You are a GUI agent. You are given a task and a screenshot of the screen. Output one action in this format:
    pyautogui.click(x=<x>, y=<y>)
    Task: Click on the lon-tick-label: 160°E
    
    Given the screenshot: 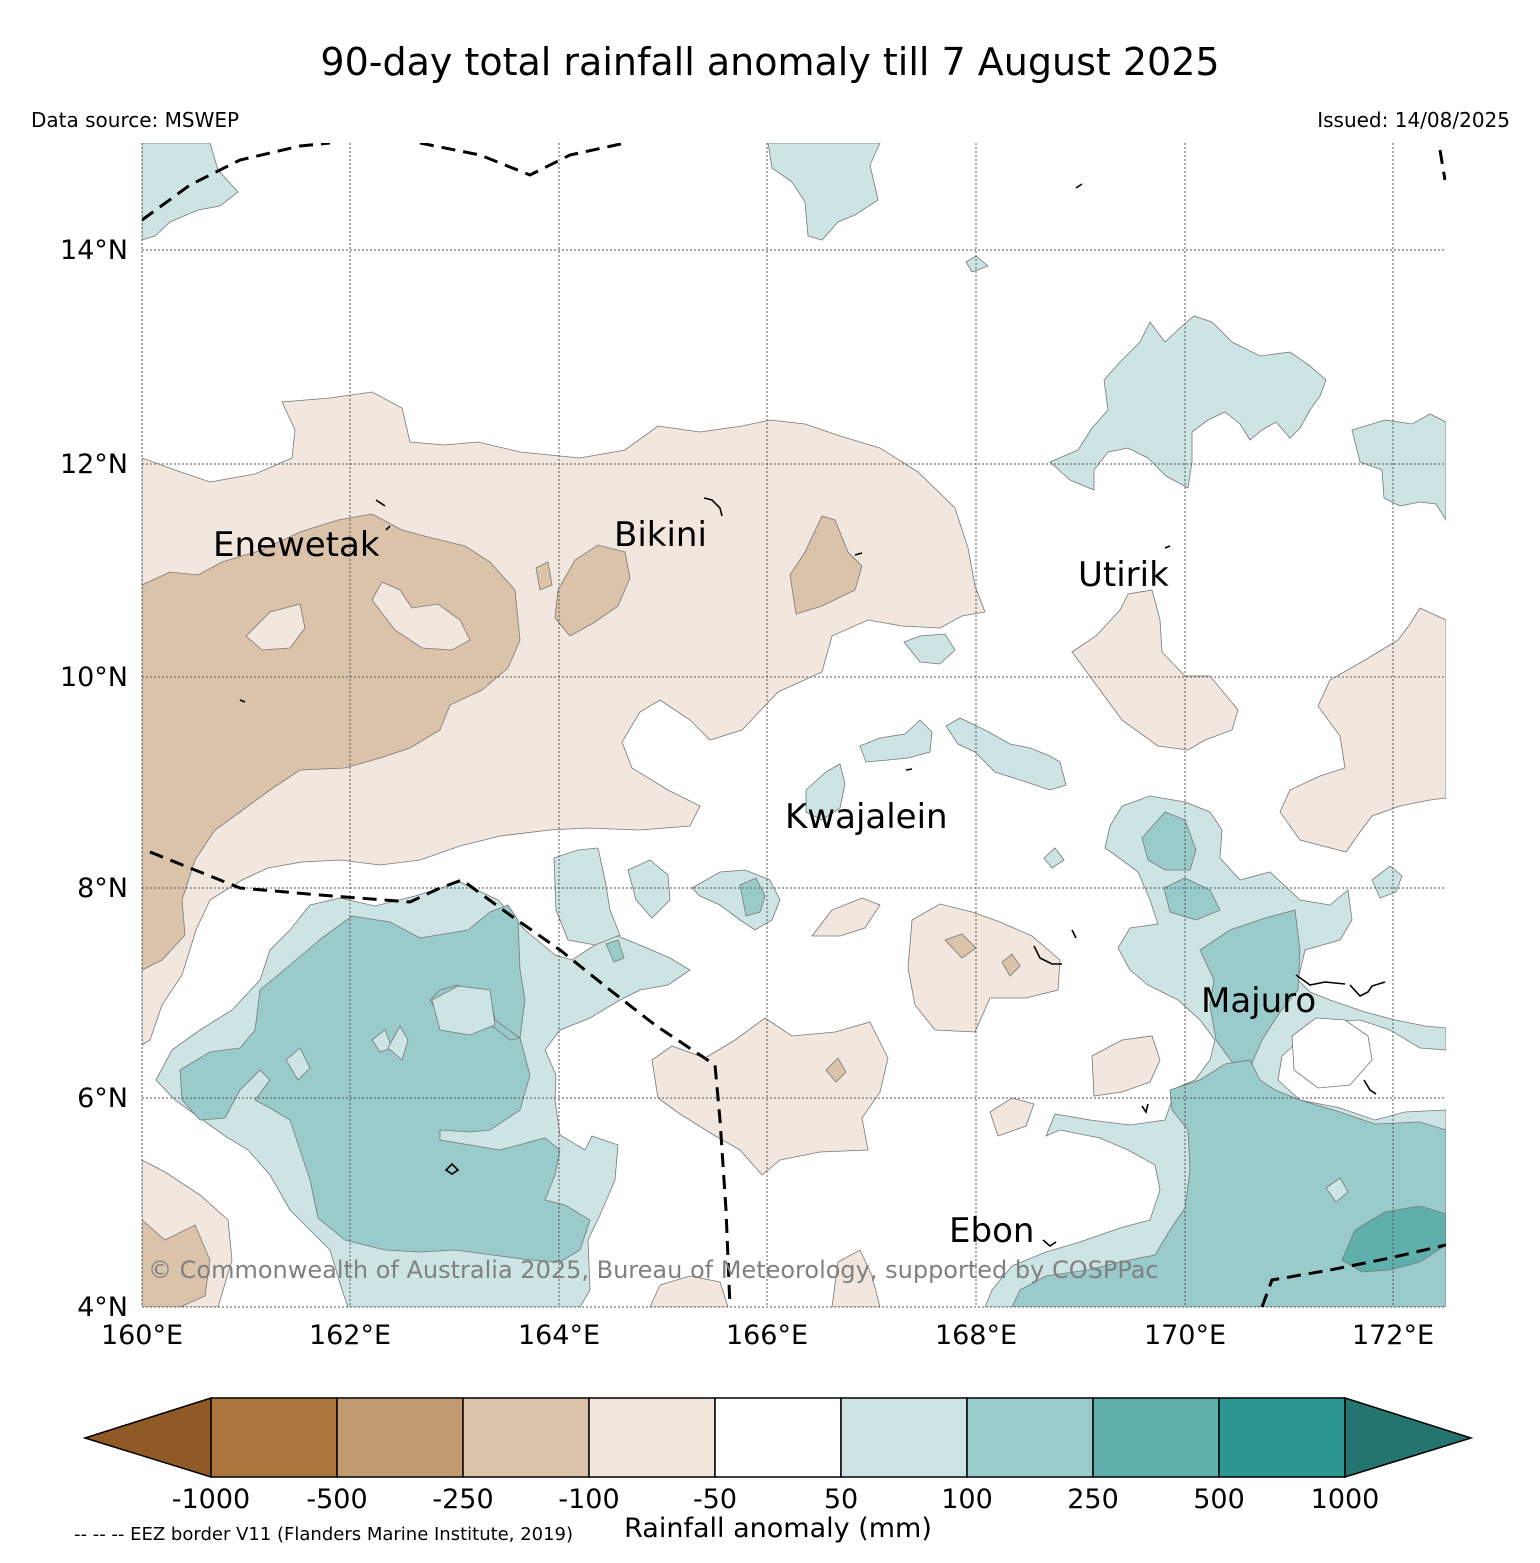 What is the action you would take?
    pyautogui.click(x=142, y=1335)
    